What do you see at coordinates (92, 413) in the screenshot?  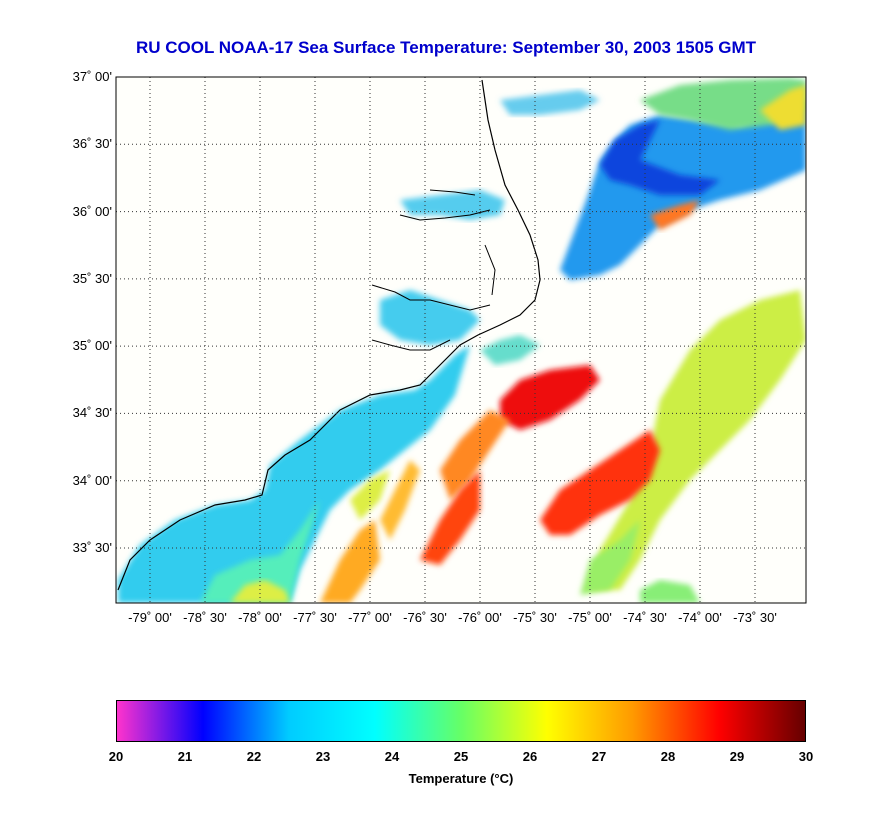 I see `lat-tick-label: 34˚ 30'` at bounding box center [92, 413].